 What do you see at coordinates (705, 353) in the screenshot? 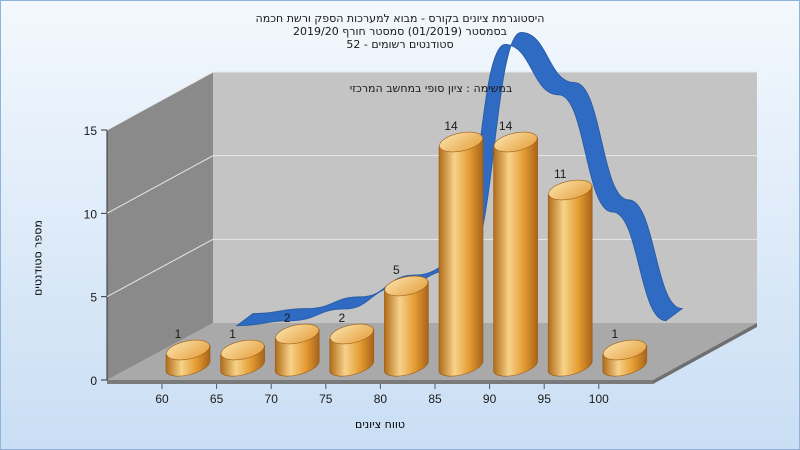
I see `floor-right-edge` at bounding box center [705, 353].